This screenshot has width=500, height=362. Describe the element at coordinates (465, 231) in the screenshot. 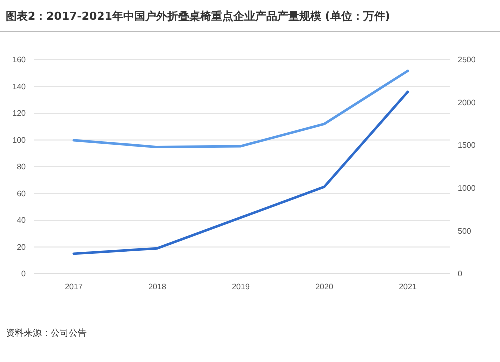

I see `y2-tick-label: 500` at that location.